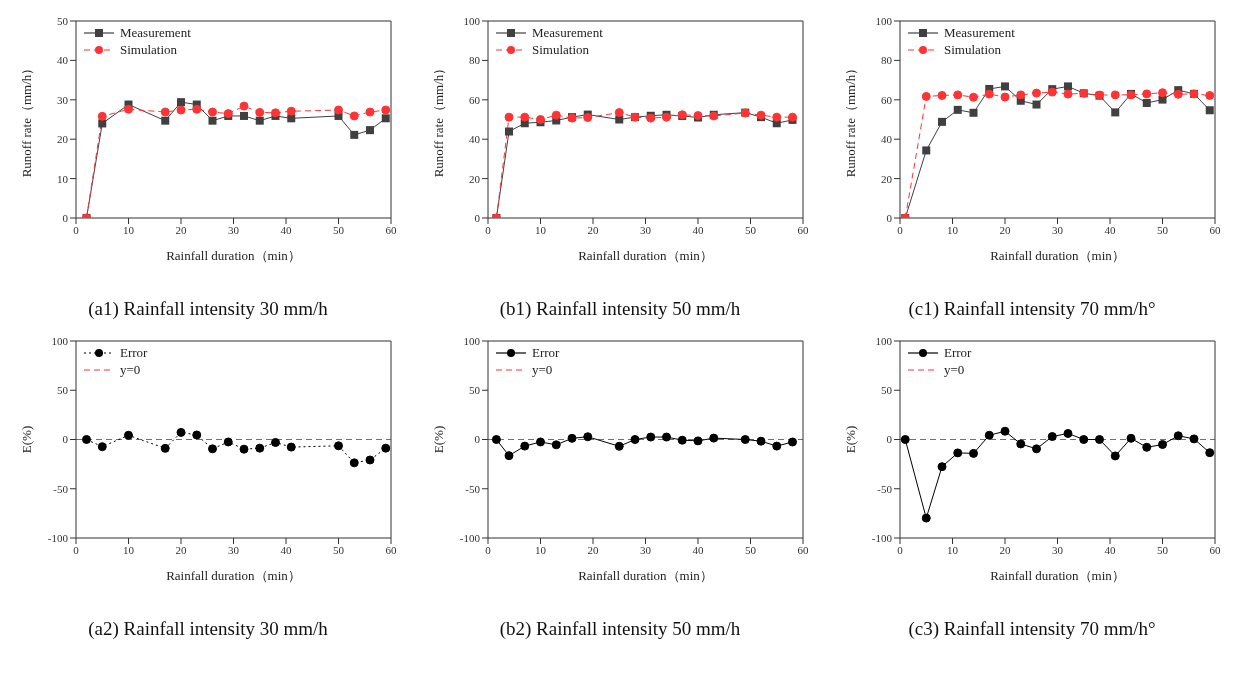  What do you see at coordinates (63, 99) in the screenshot?
I see `y-tick-label: 30` at bounding box center [63, 99].